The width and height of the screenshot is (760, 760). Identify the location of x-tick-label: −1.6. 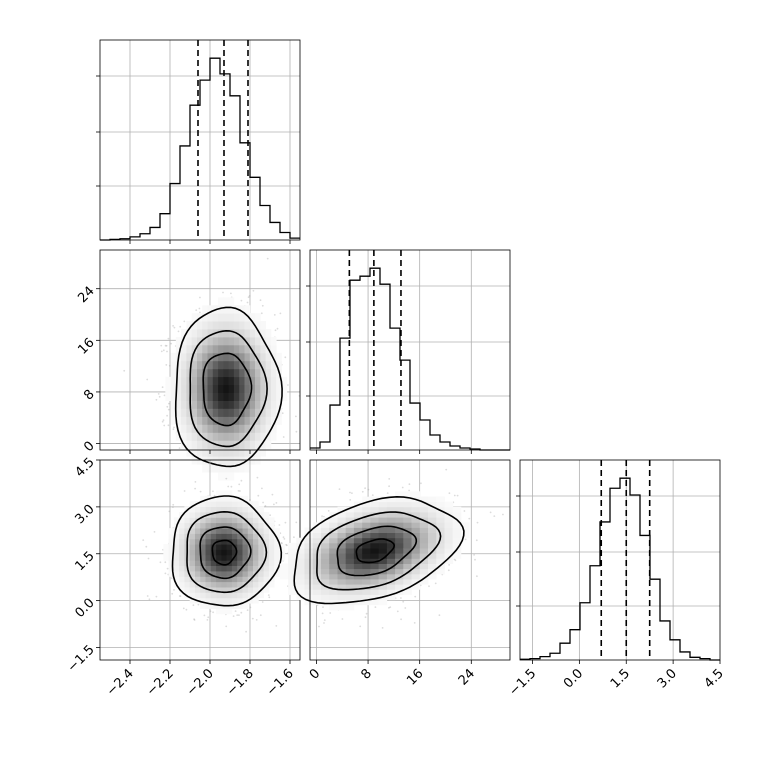
(280, 682).